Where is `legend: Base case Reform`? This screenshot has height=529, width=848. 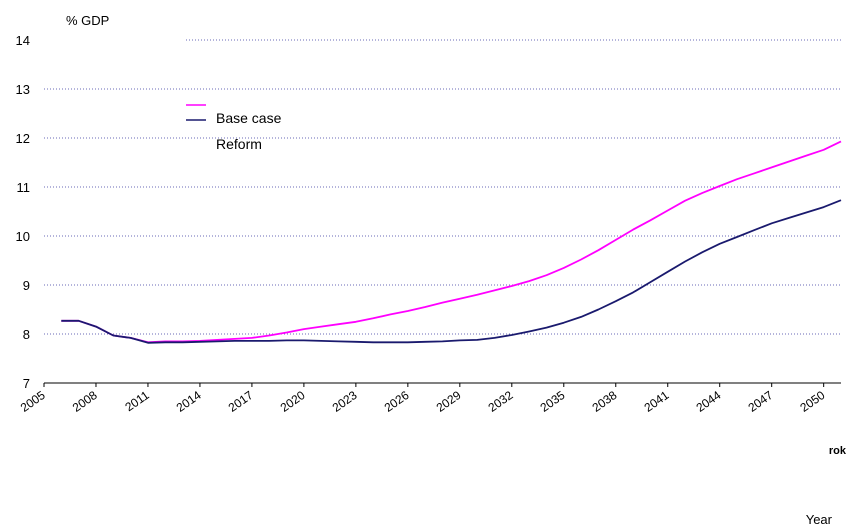 legend: Base case Reform is located at coordinates (234, 128).